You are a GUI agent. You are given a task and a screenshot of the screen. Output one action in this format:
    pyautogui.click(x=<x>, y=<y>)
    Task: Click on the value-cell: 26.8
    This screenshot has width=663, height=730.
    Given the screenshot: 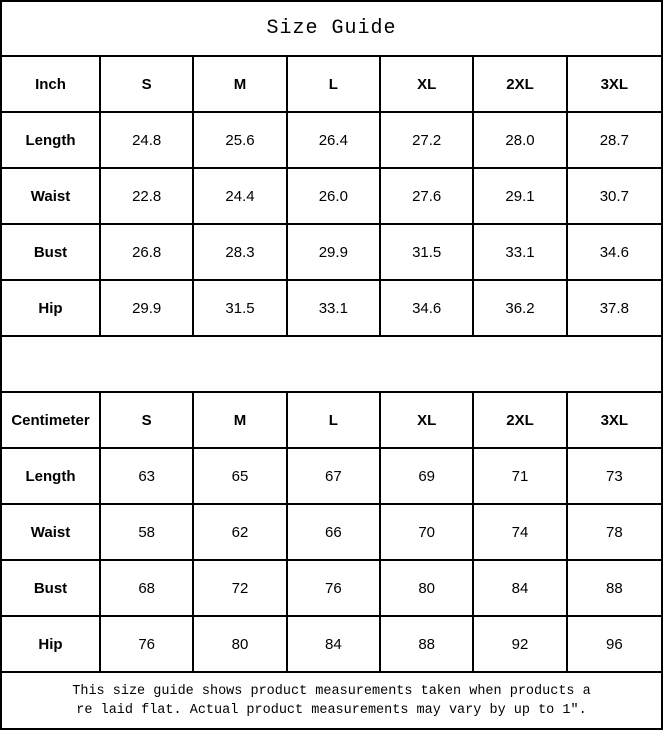 What is the action you would take?
    pyautogui.click(x=148, y=253)
    